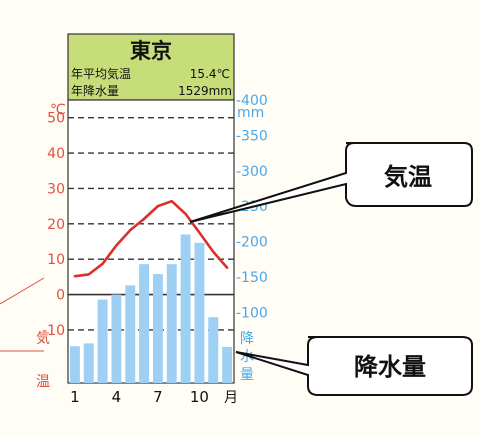  I want to click on precipitation-side-label-1: 降, so click(247, 339).